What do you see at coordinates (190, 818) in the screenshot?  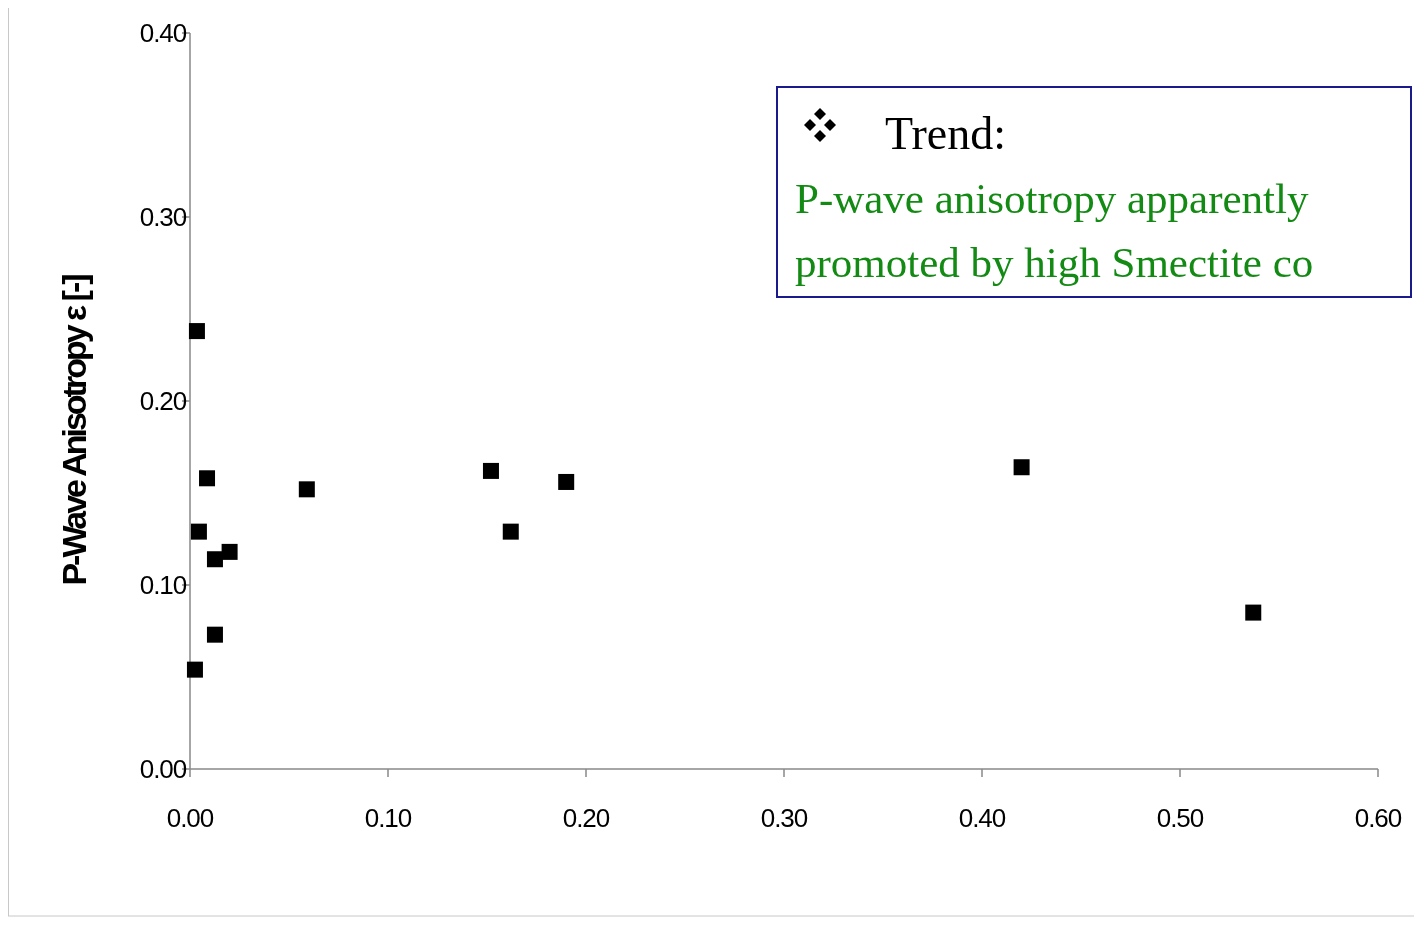 I see `x-tick-label: 0.00` at bounding box center [190, 818].